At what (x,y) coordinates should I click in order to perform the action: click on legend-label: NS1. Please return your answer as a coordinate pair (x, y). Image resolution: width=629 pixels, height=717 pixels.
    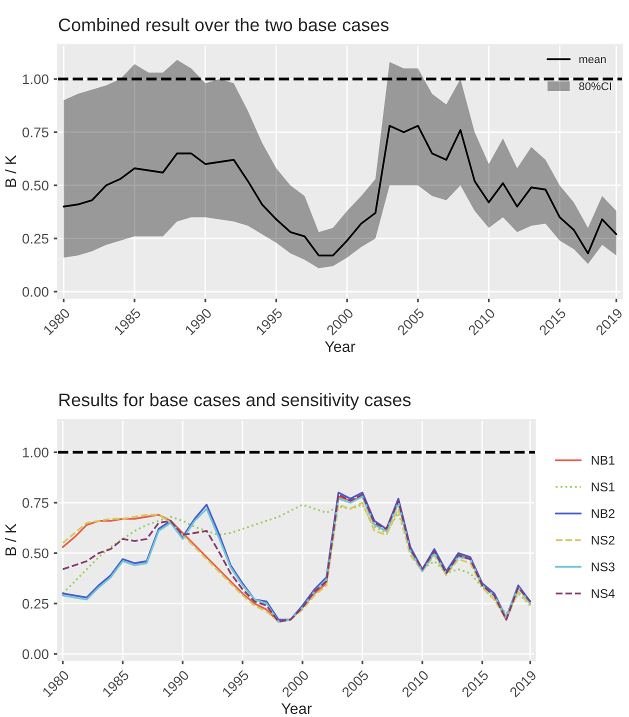
    Looking at the image, I should click on (603, 487).